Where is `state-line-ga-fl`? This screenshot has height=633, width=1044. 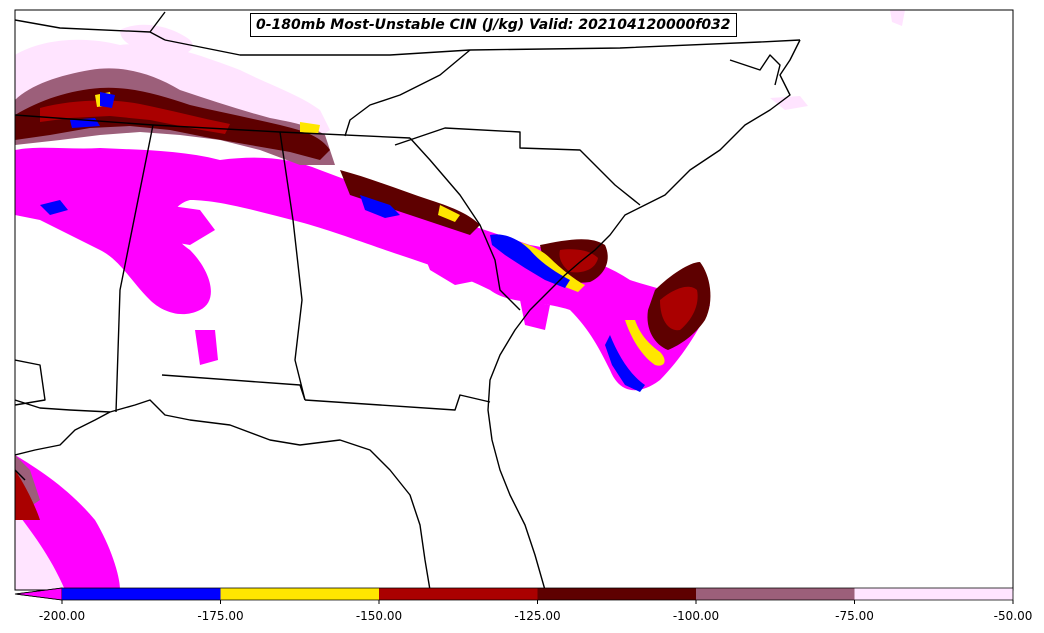
state-line-ga-fl is located at coordinates (397, 402).